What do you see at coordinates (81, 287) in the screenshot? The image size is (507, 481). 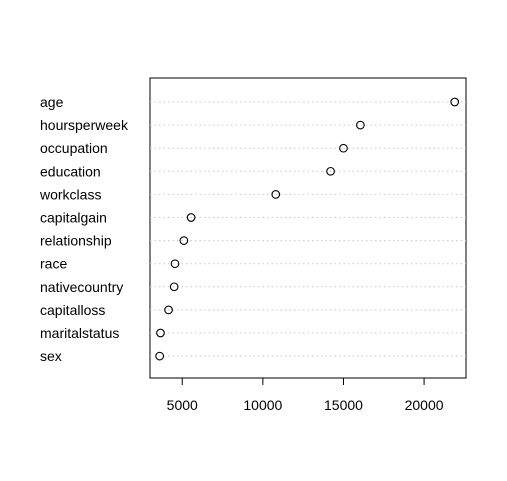 I see `category-label-nativecountry: nativecountry` at bounding box center [81, 287].